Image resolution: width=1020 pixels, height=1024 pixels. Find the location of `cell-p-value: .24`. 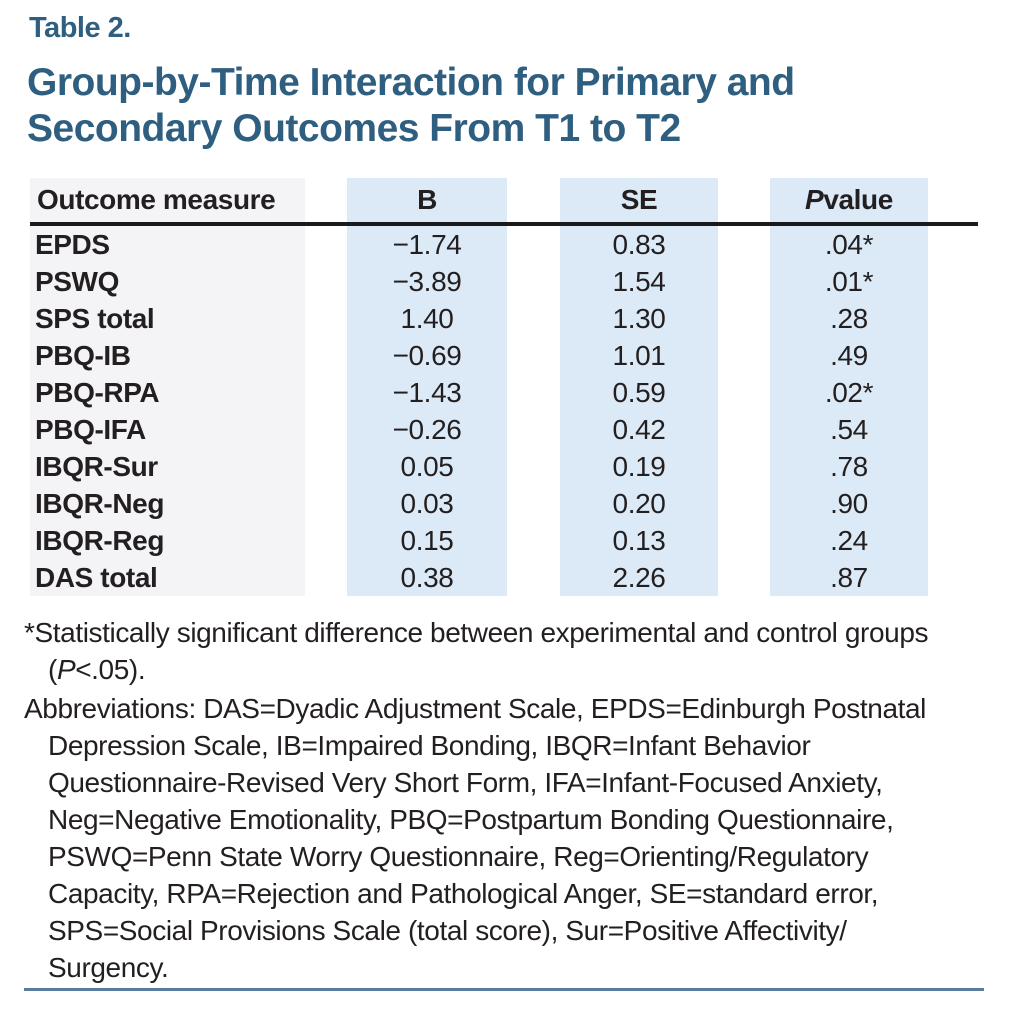

cell-p-value: .24 is located at coordinates (849, 540).